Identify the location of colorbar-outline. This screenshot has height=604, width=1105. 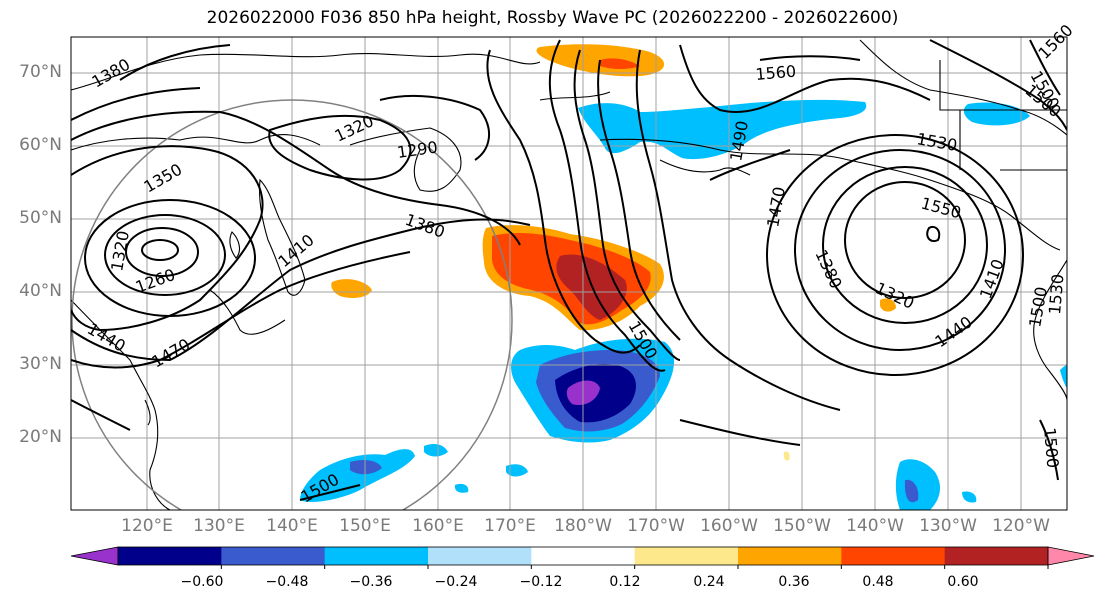
(583, 556).